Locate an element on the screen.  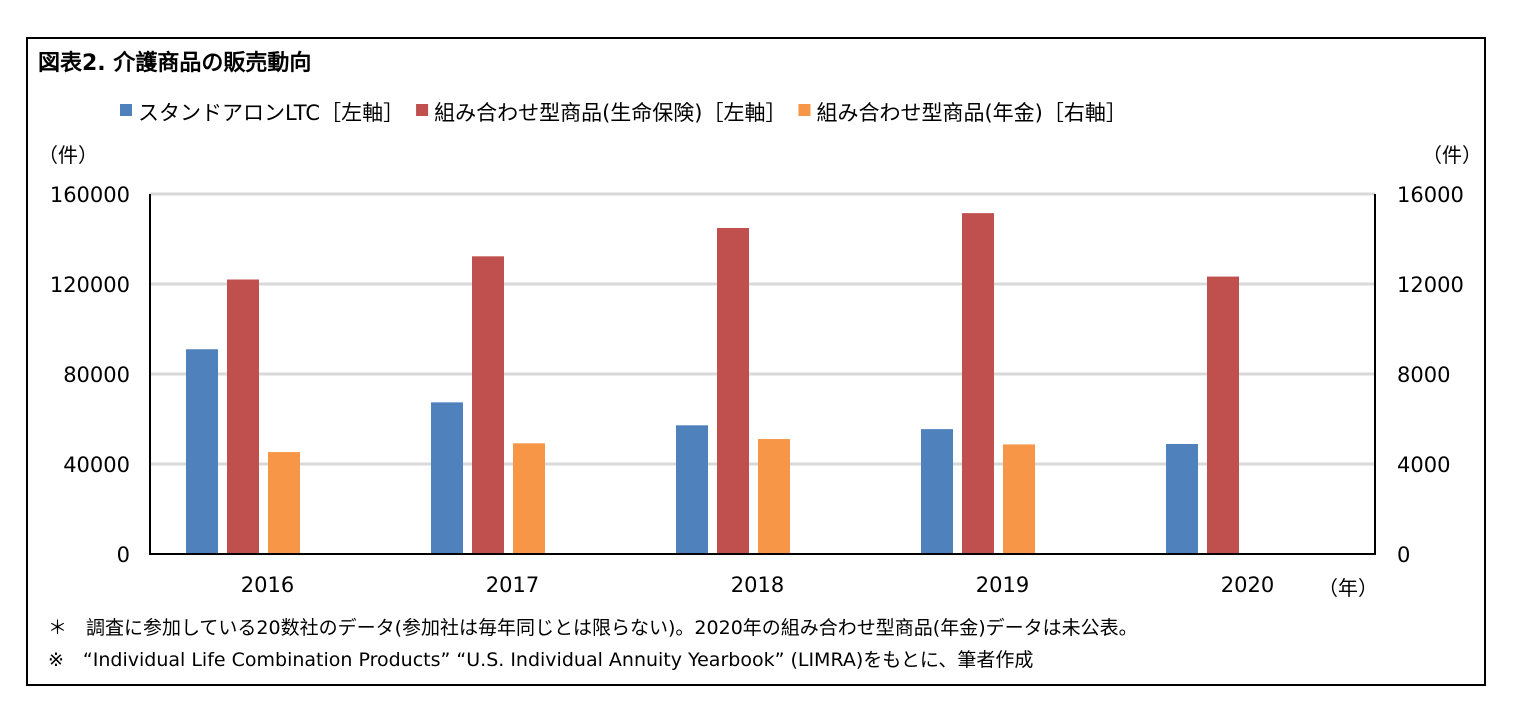
x-tick-label: 2017 is located at coordinates (512, 585).